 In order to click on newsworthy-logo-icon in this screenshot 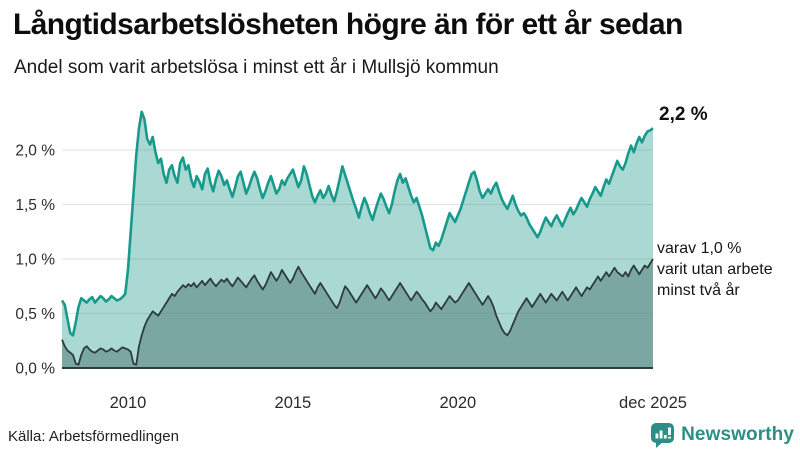, I will do `click(663, 435)`.